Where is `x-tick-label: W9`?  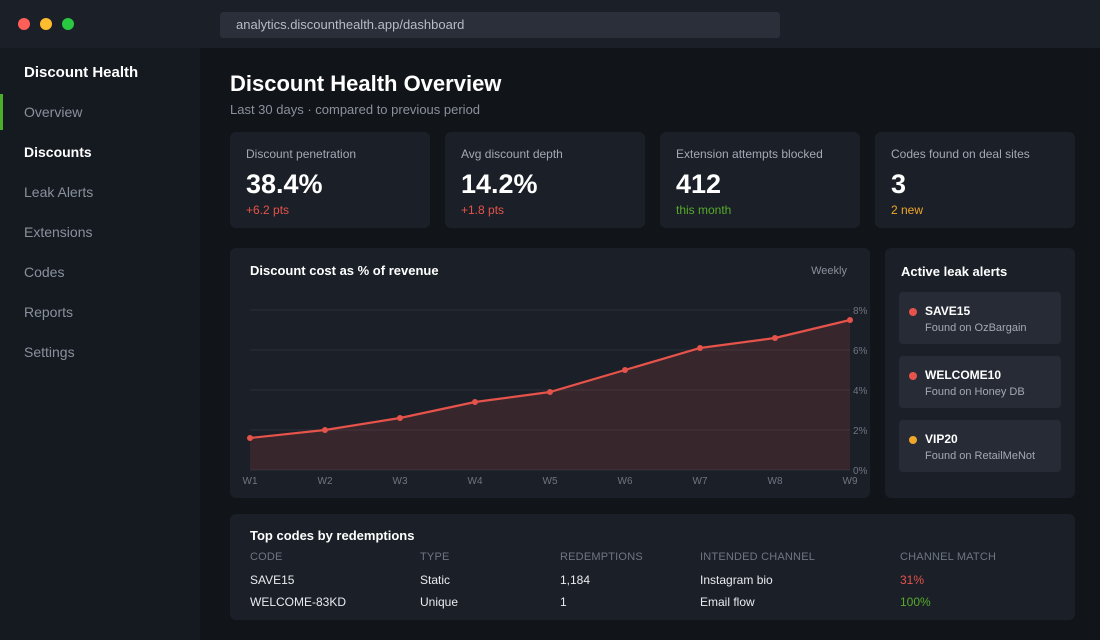
x-tick-label: W9 is located at coordinates (850, 481).